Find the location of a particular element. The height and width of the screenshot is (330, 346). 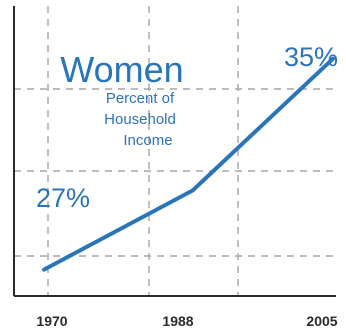

chart-title: Women Percent of Household Income is located at coordinates (121, 99).